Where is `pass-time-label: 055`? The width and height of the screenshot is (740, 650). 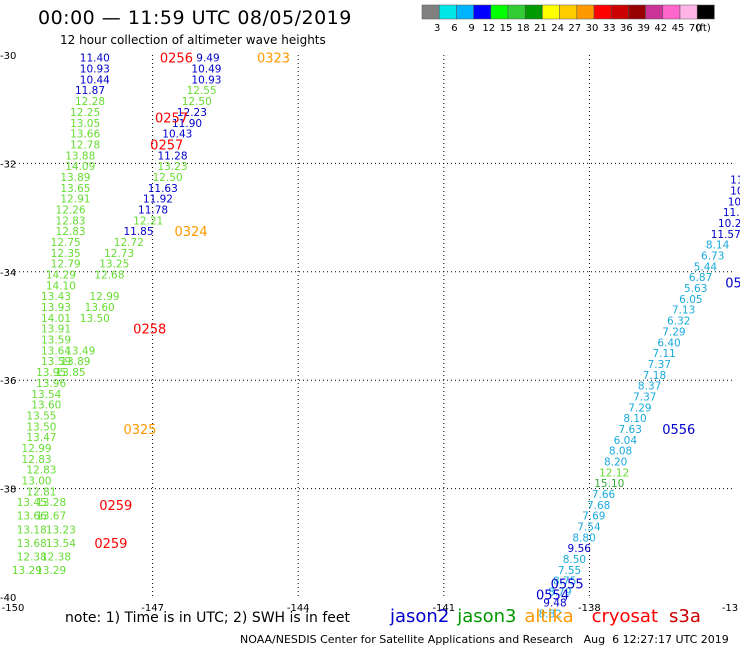
pass-time-label: 055 is located at coordinates (732, 284).